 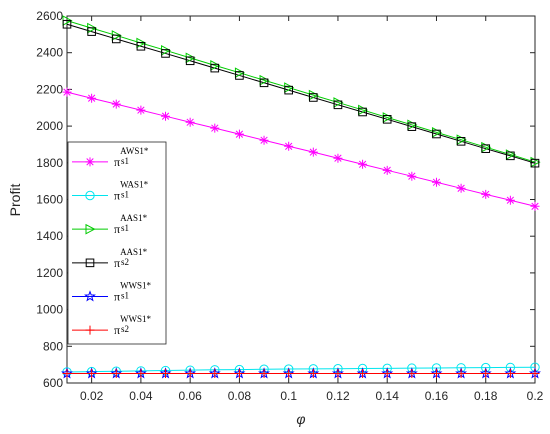 What do you see at coordinates (49, 126) in the screenshot?
I see `y-tick-label: 2000` at bounding box center [49, 126].